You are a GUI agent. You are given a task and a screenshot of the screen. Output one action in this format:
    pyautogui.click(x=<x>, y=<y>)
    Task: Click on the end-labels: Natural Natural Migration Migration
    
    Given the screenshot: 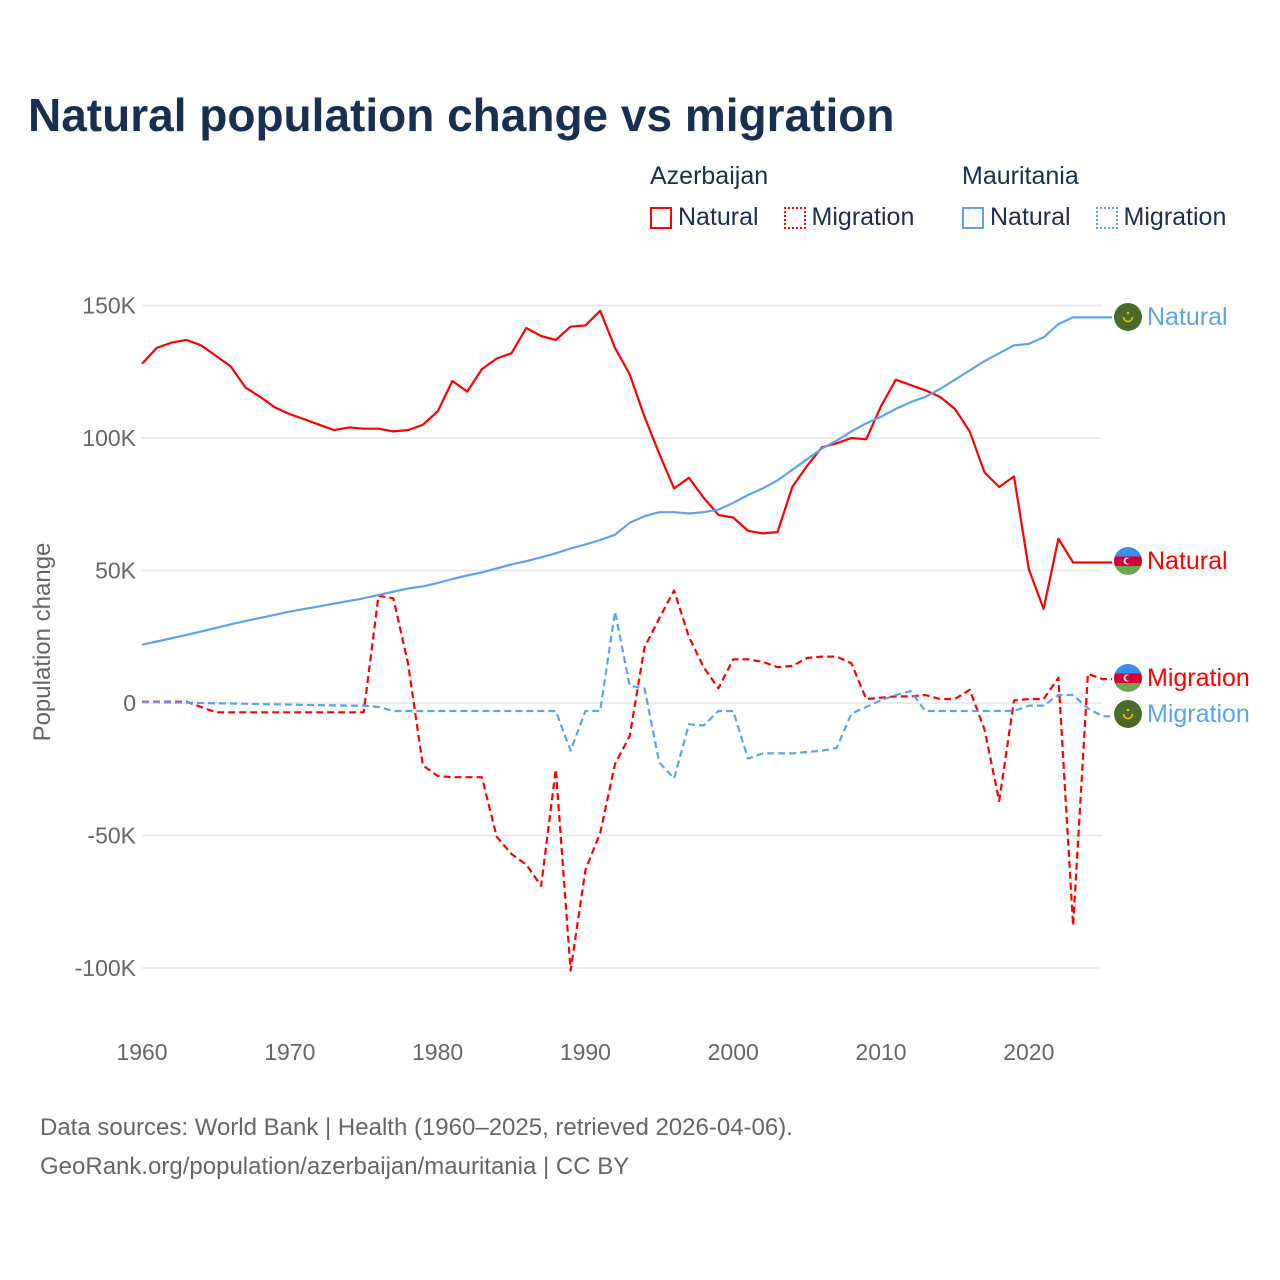 What is the action you would take?
    pyautogui.click(x=1182, y=515)
    